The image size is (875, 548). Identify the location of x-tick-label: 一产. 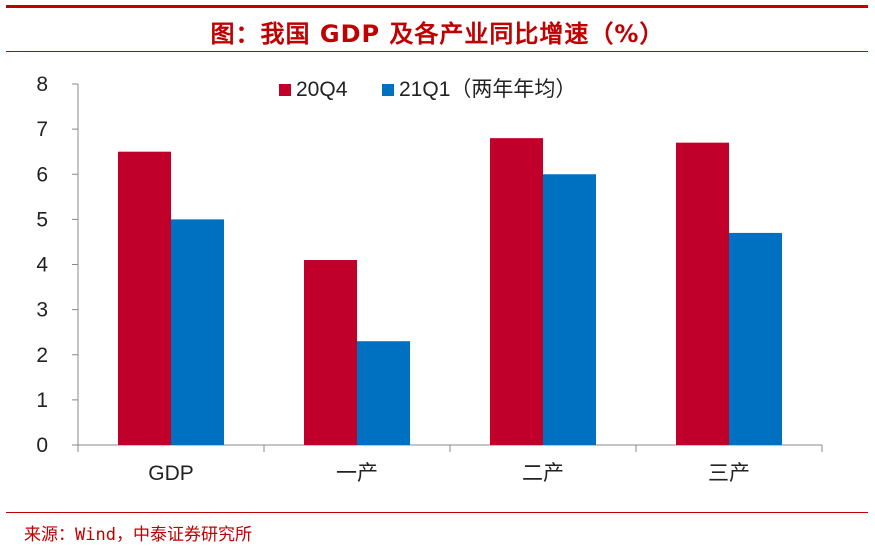
(357, 473).